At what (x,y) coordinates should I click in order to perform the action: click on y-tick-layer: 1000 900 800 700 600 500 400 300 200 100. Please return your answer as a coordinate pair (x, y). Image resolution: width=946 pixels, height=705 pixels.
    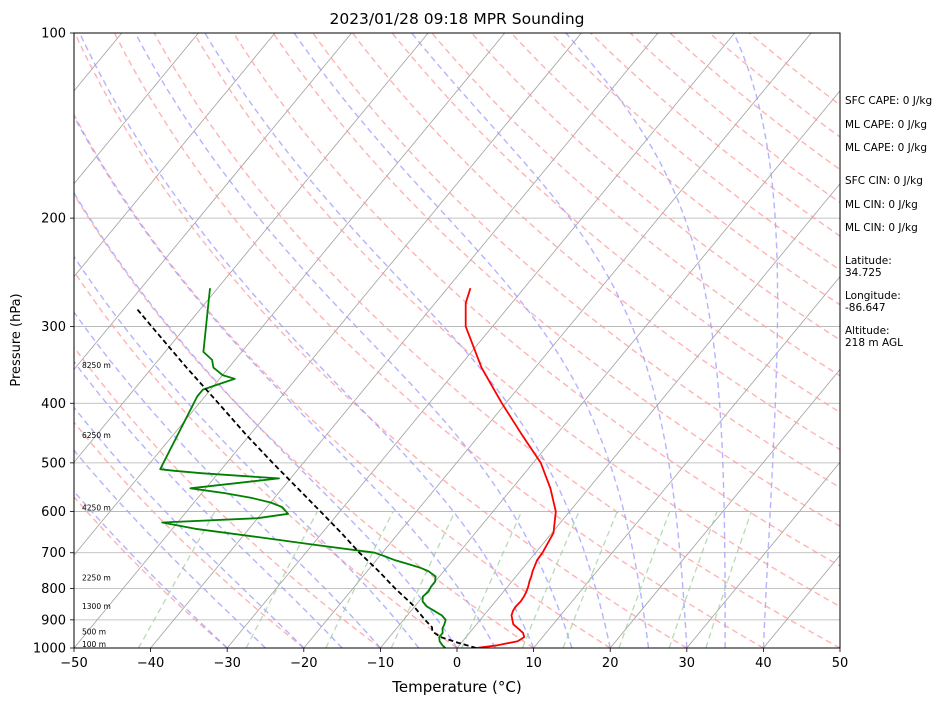
    Looking at the image, I should click on (53, 342).